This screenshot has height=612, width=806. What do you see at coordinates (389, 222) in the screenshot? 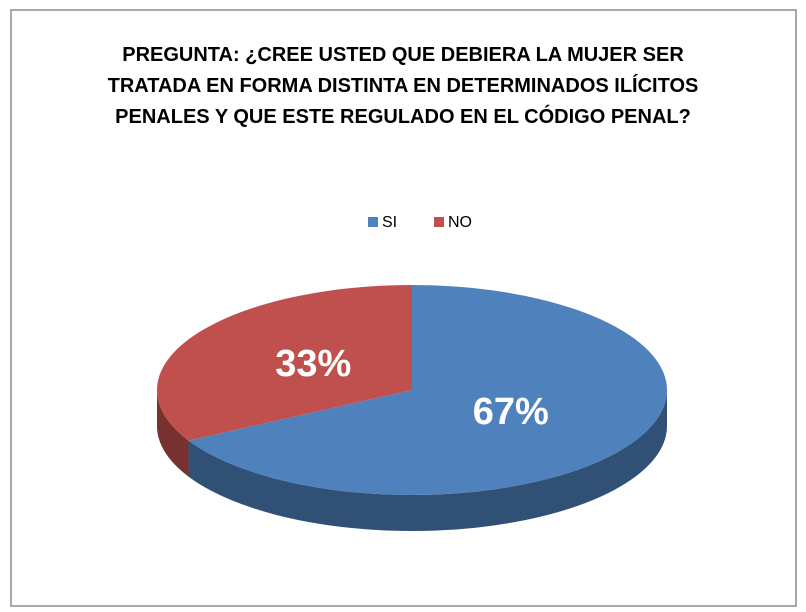
I see `legend-label: SI` at bounding box center [389, 222].